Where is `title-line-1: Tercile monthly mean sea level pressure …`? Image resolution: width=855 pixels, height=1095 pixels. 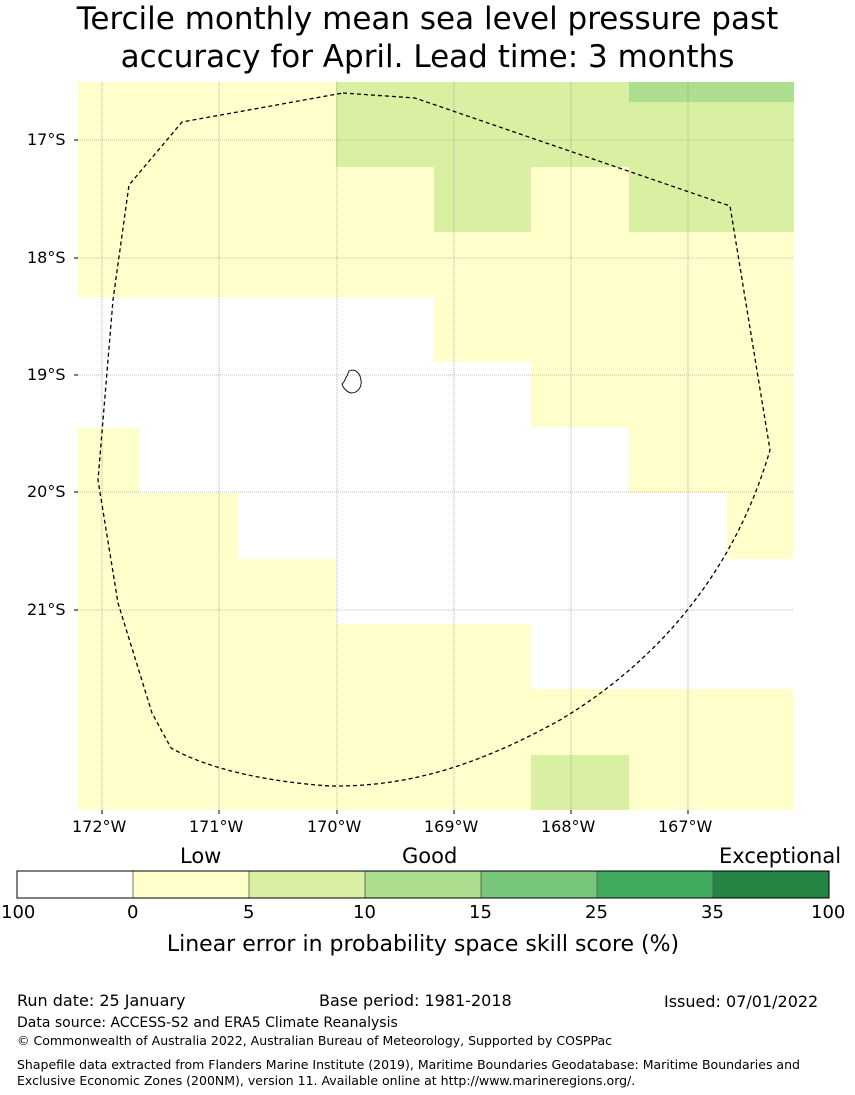
title-line-1: Tercile monthly mean sea level pressure … is located at coordinates (427, 19).